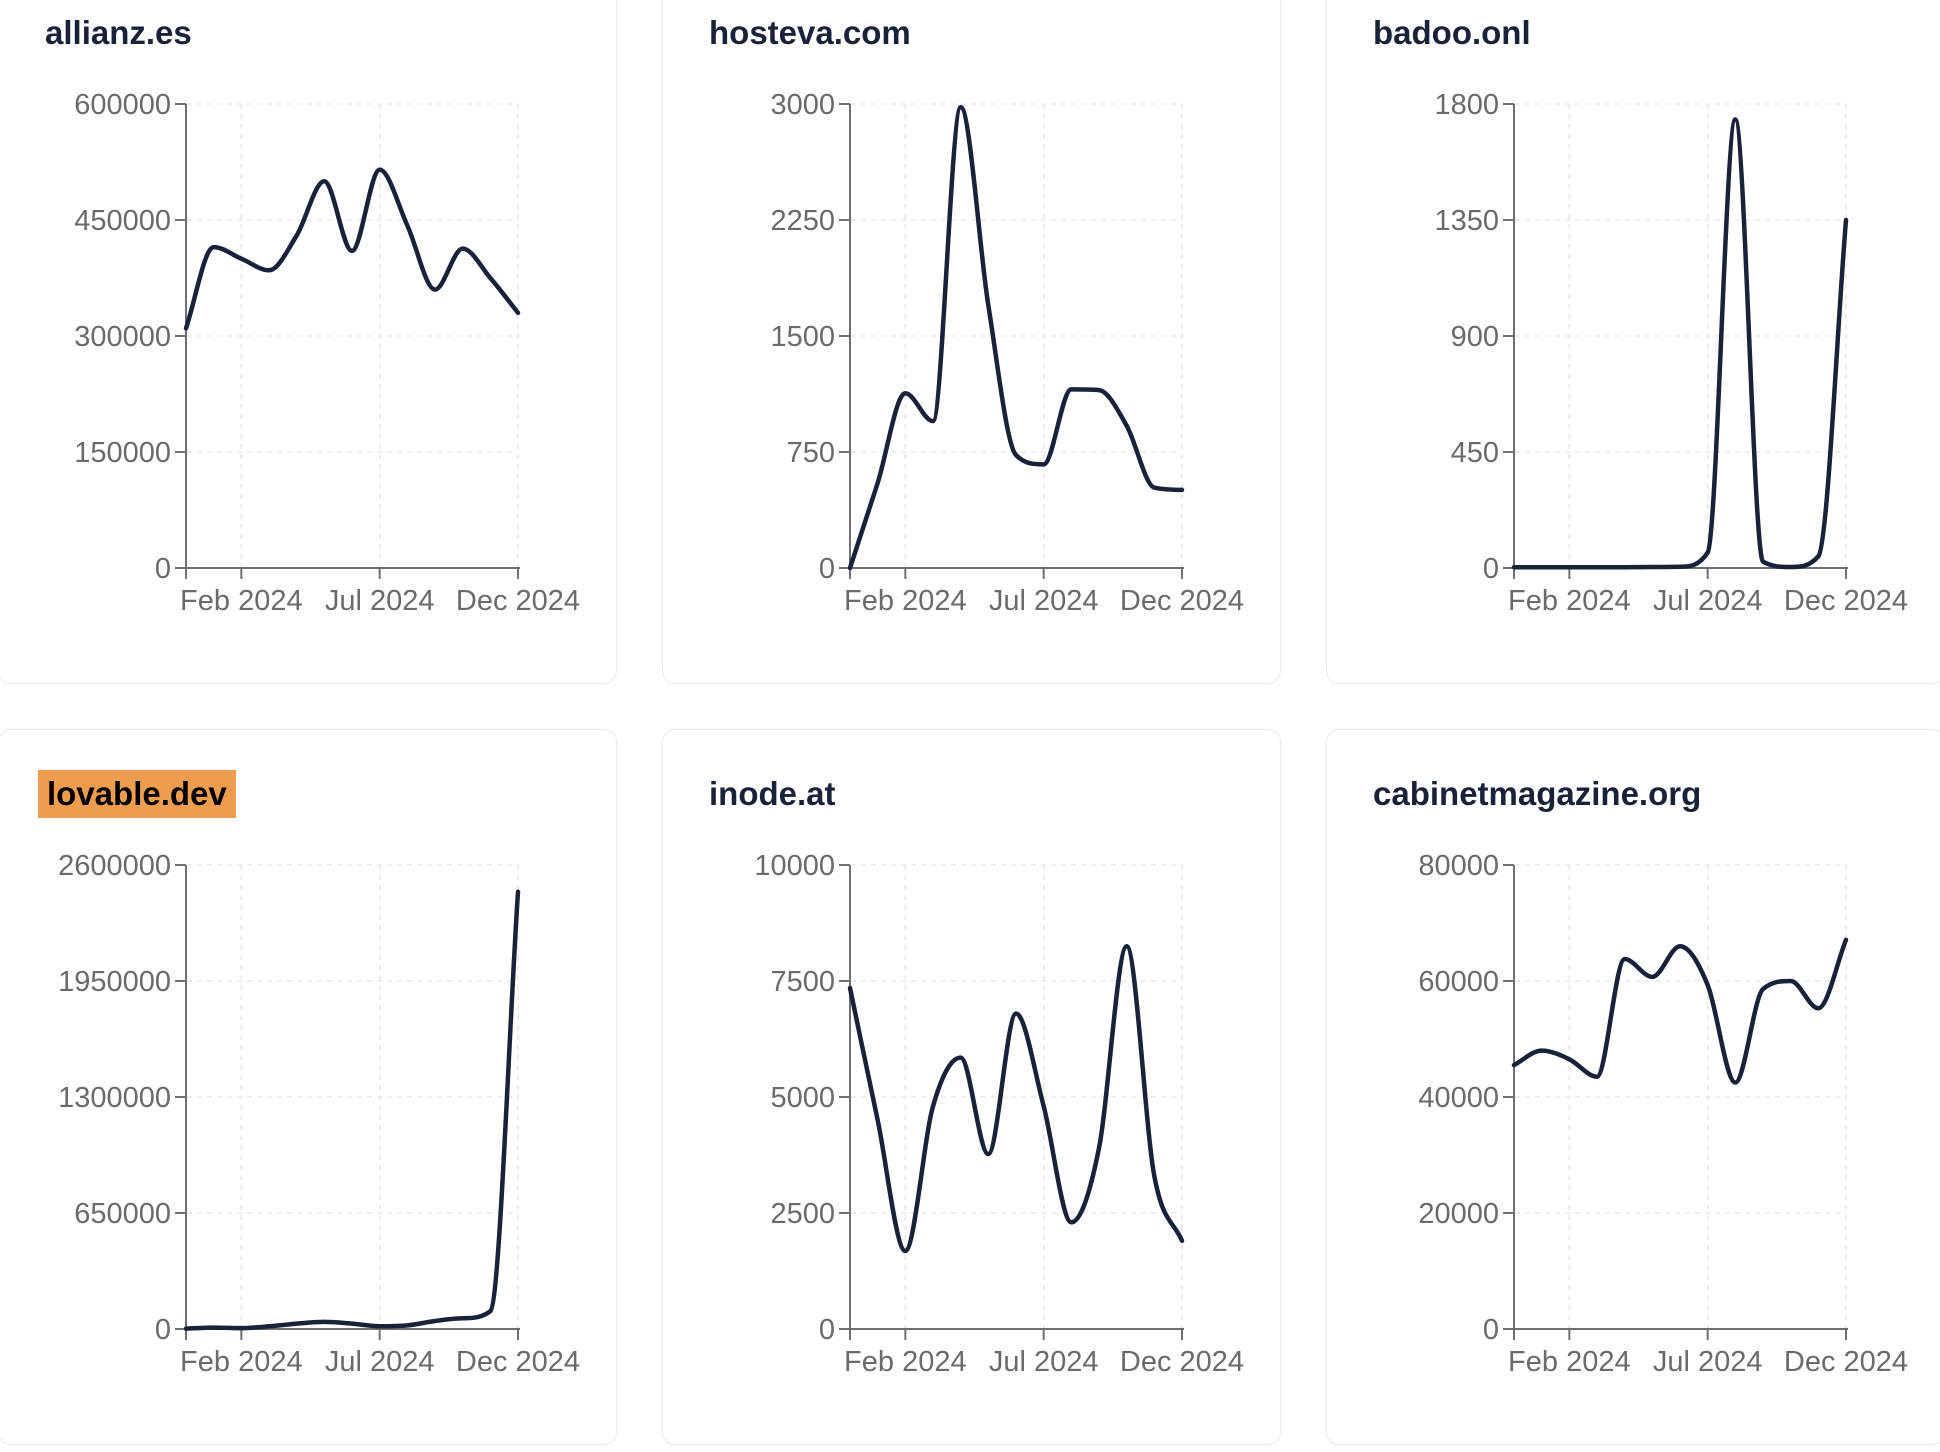  I want to click on y-tick-label: 750, so click(811, 453).